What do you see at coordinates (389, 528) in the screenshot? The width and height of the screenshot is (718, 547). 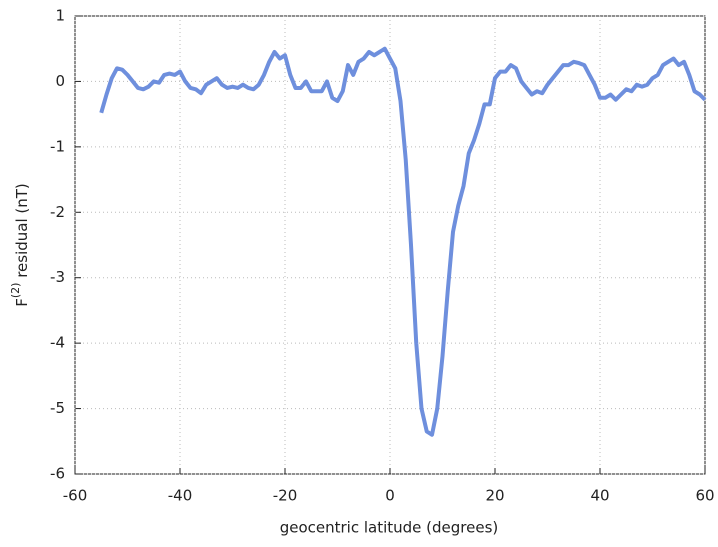 I see `x-axis-label: geocentric latitude (degrees)` at bounding box center [389, 528].